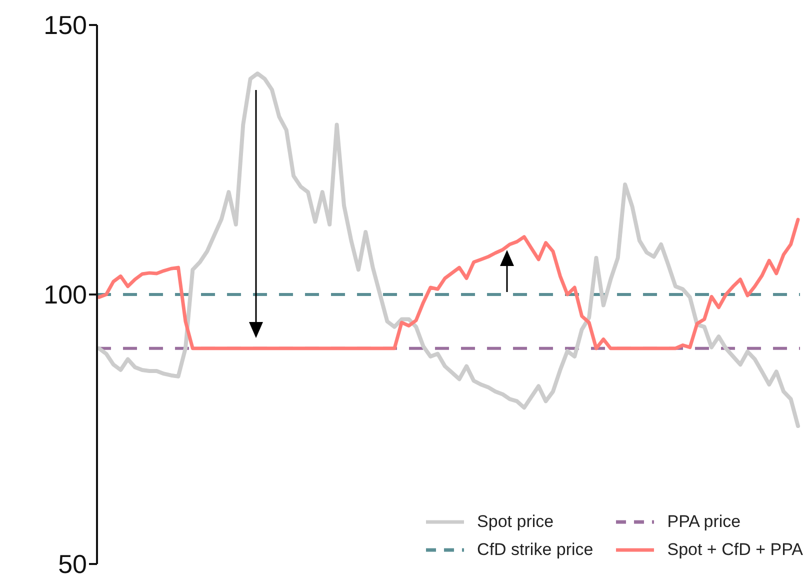  Describe the element at coordinates (515, 522) in the screenshot. I see `legend-label: Spot price` at that location.